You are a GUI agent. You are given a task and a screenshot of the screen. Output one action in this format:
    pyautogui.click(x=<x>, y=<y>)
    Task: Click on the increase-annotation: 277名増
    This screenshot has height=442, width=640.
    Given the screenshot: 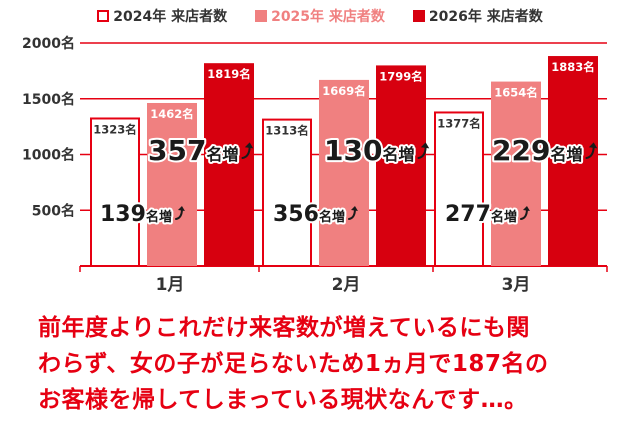 What is the action you would take?
    pyautogui.click(x=481, y=214)
    